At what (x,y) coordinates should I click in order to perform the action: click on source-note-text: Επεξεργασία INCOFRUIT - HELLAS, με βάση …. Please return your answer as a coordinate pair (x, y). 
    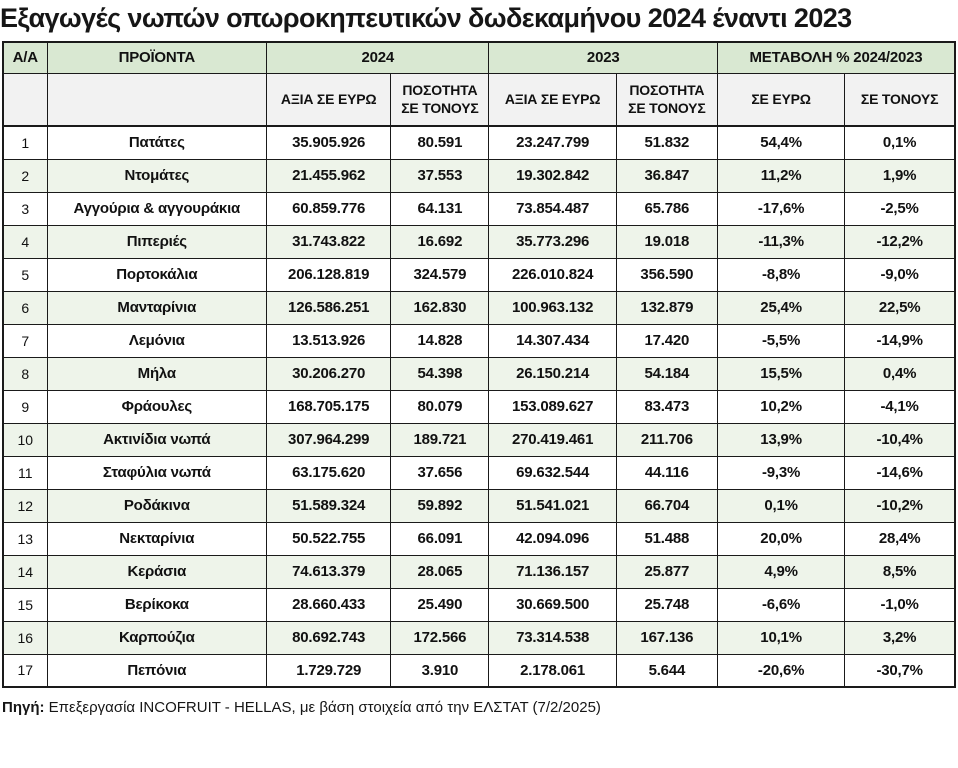
    Looking at the image, I should click on (322, 707).